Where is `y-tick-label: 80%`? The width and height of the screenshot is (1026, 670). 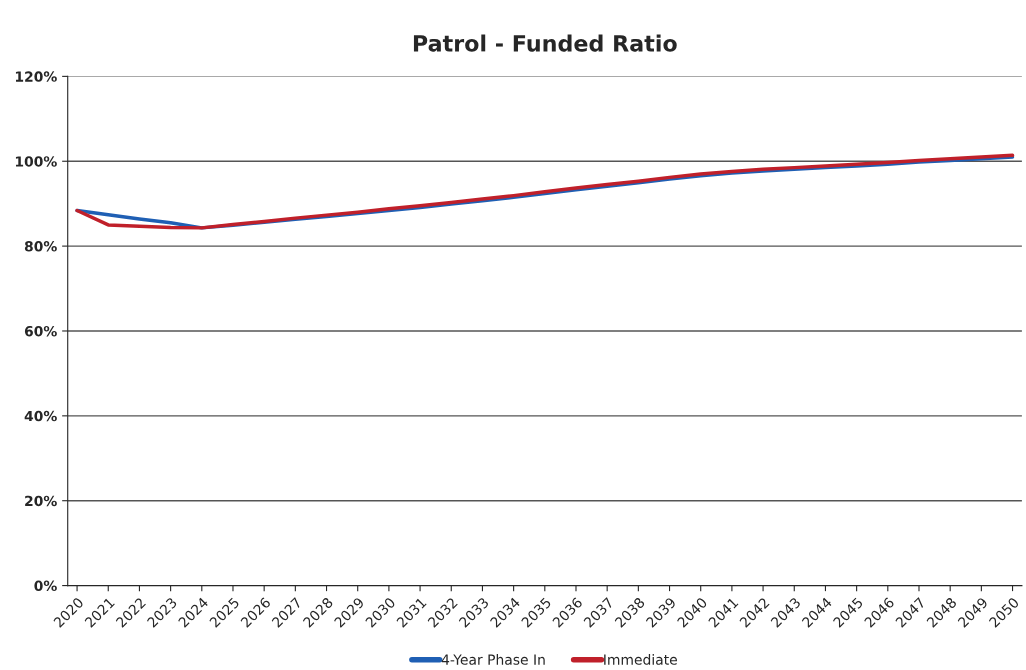
y-tick-label: 80% is located at coordinates (40, 246).